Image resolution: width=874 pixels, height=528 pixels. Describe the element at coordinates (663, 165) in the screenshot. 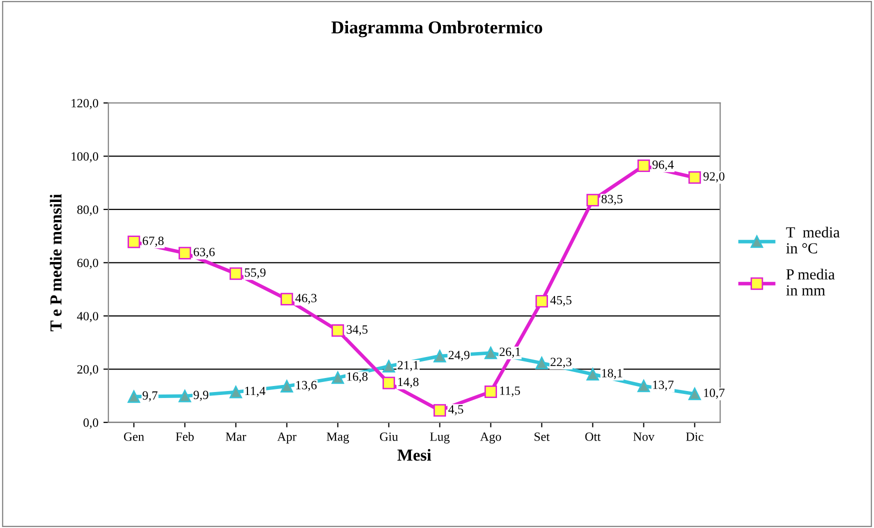

I see `data-label: 96,4` at that location.